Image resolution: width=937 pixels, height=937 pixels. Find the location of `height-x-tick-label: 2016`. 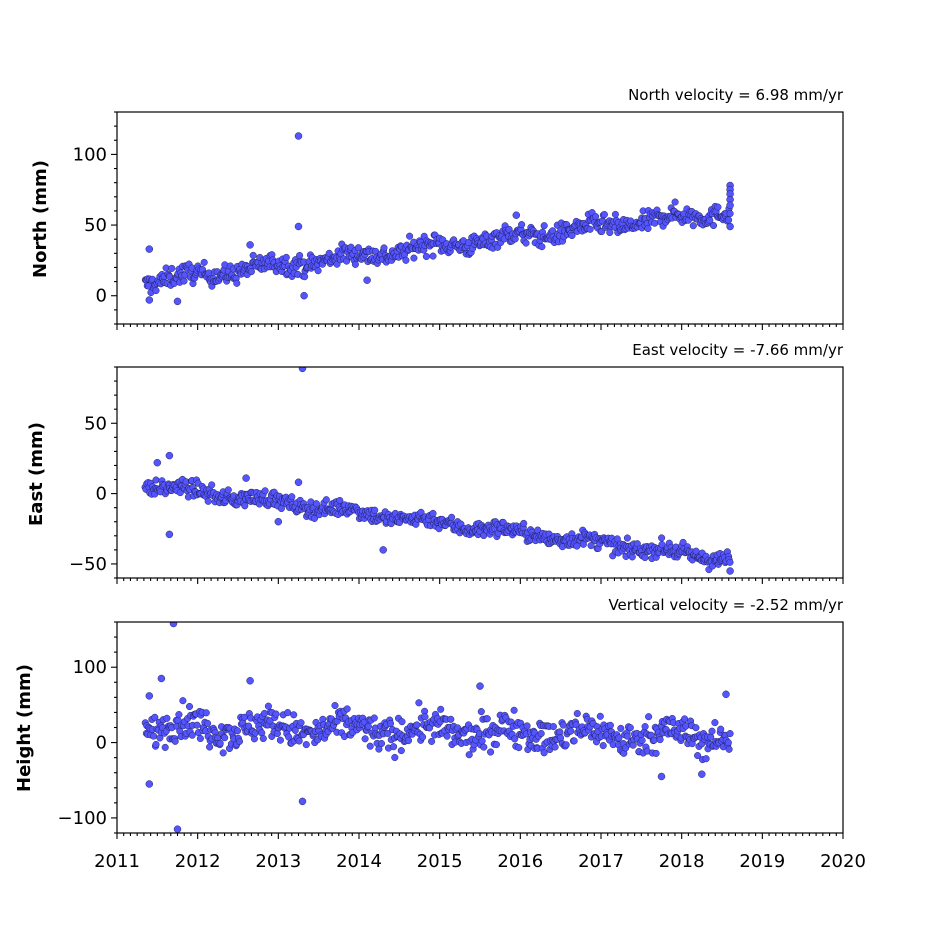

height-x-tick-label: 2016 is located at coordinates (520, 861).